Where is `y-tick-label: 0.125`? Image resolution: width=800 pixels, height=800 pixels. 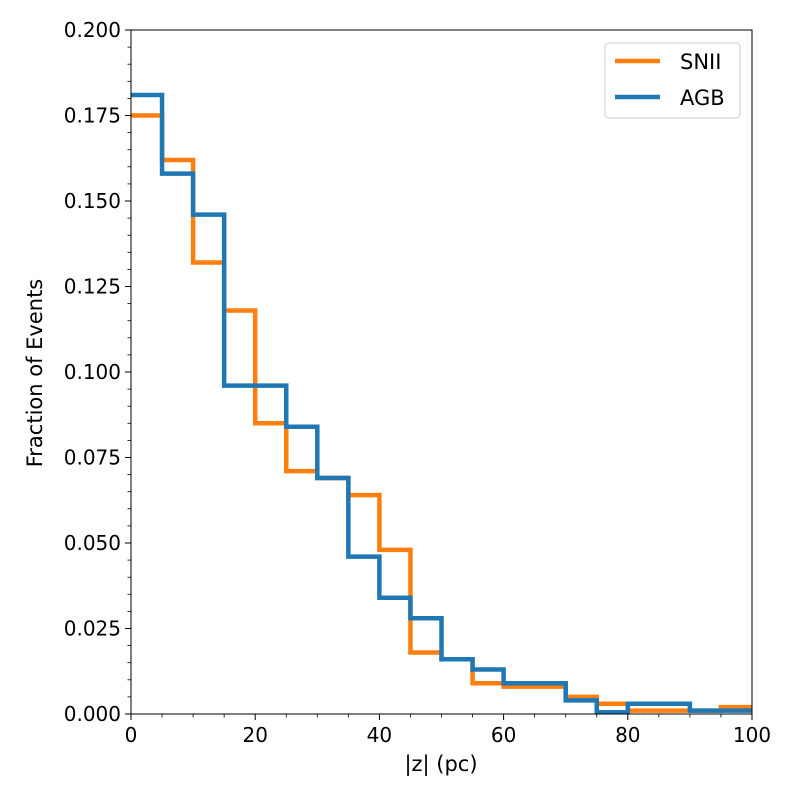 y-tick-label: 0.125 is located at coordinates (92, 287).